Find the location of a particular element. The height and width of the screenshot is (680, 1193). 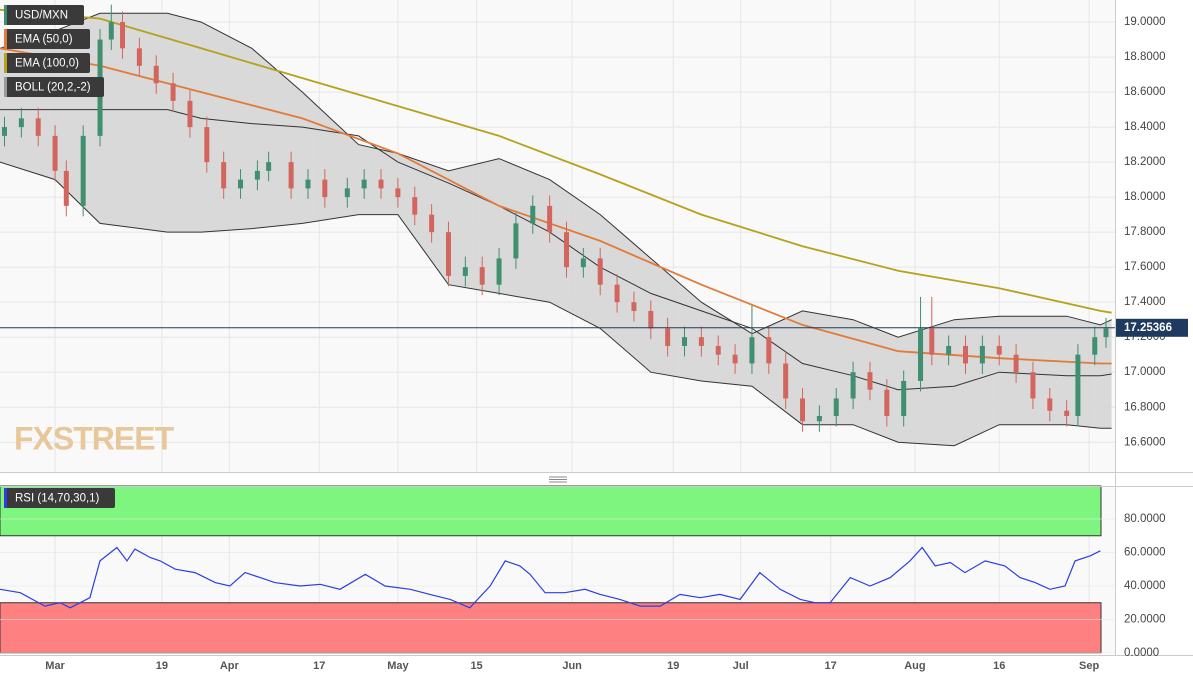

rsi-line is located at coordinates (550, 577).